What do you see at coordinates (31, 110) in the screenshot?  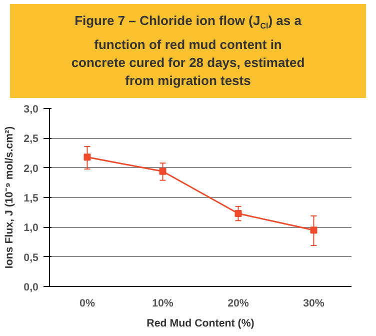 I see `y-tick-label: 3,0` at bounding box center [31, 110].